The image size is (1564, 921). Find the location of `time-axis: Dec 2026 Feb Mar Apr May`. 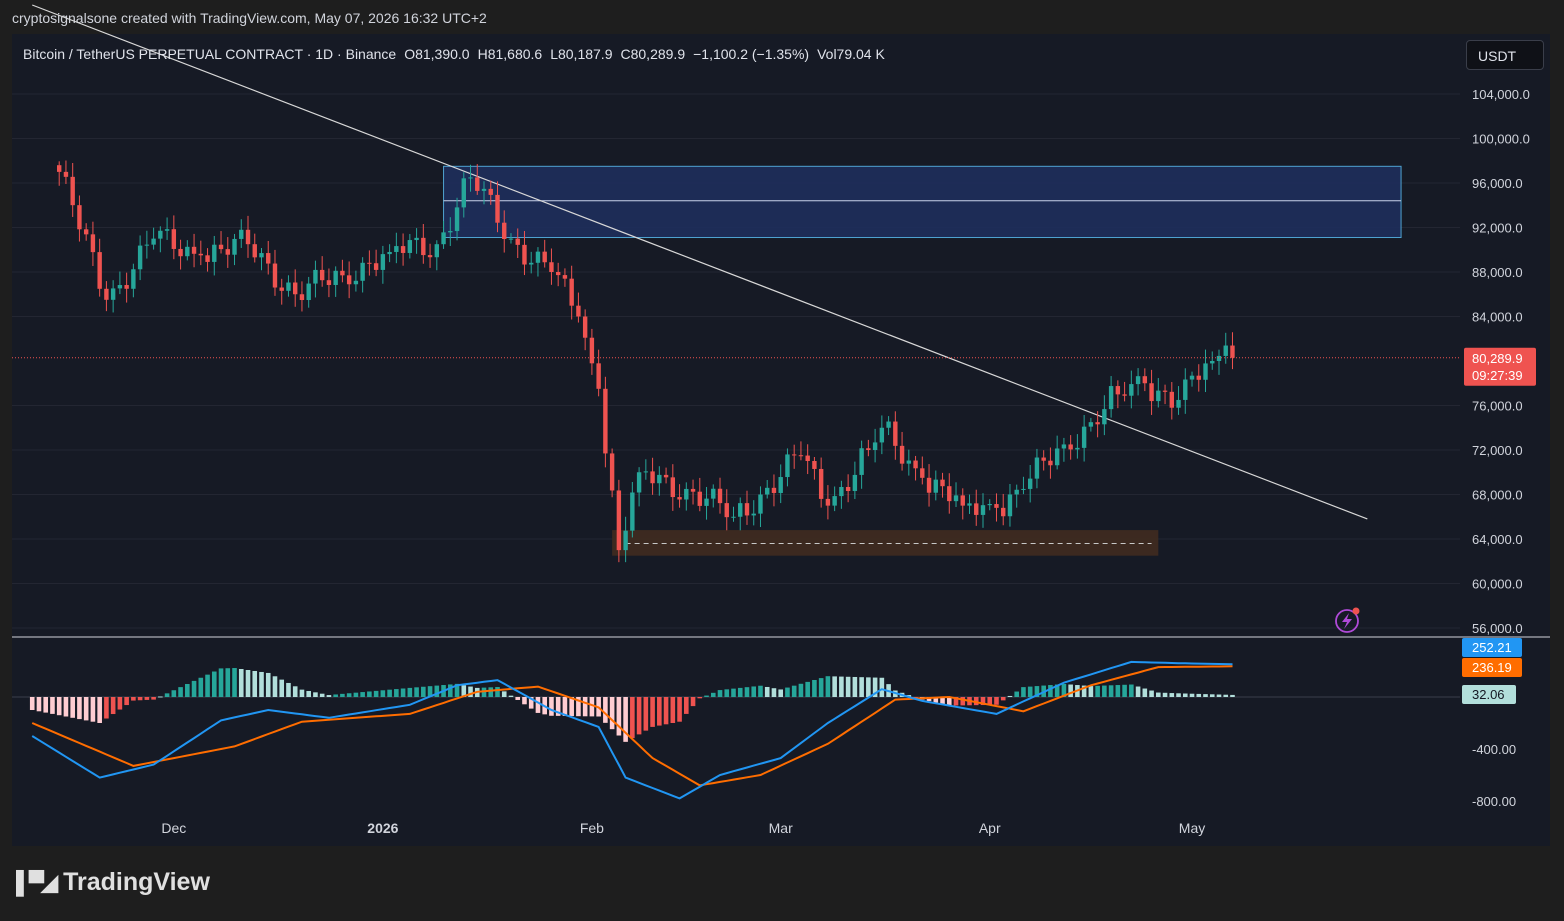

time-axis: Dec 2026 Feb Mar Apr May is located at coordinates (683, 828).